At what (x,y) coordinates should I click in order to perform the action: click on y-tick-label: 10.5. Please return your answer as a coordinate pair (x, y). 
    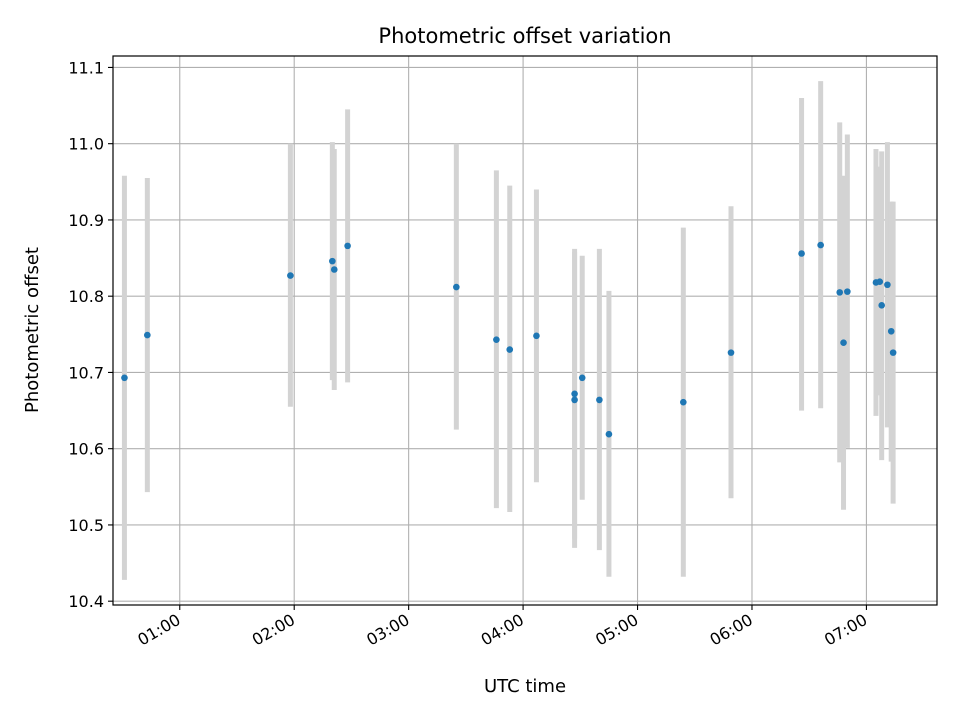
    Looking at the image, I should click on (86, 525).